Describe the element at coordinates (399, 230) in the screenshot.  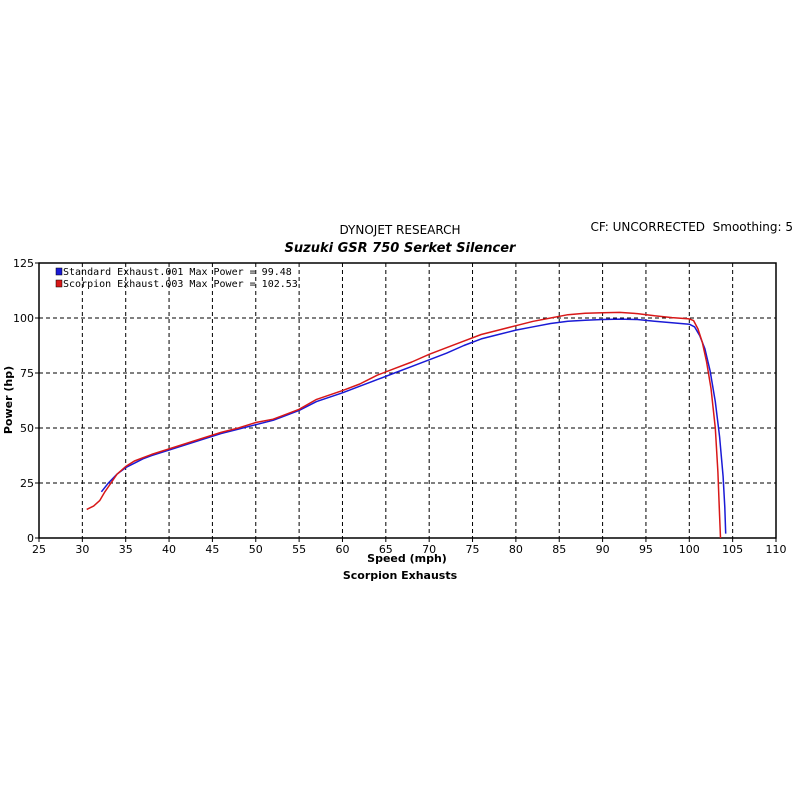
I see `chart-title: DYNOJET RESEARCH` at that location.